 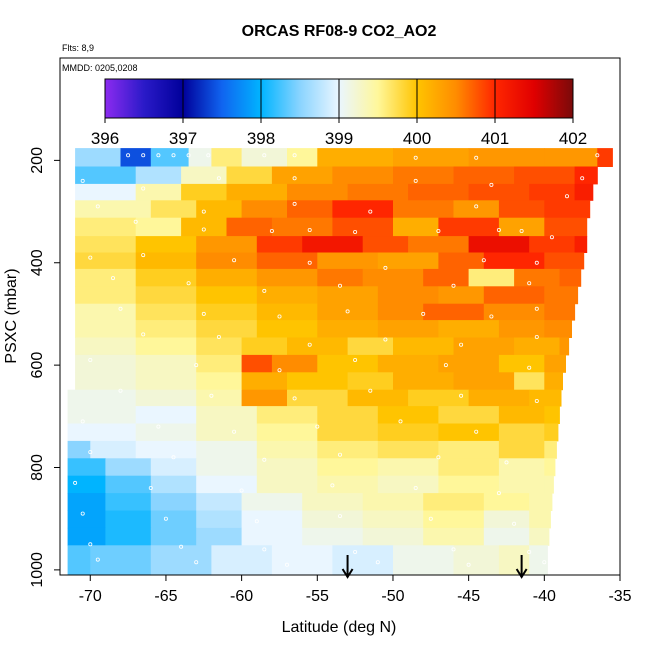 I want to click on colorbar: 396 397 398 399 400 401 402, so click(x=339, y=113).